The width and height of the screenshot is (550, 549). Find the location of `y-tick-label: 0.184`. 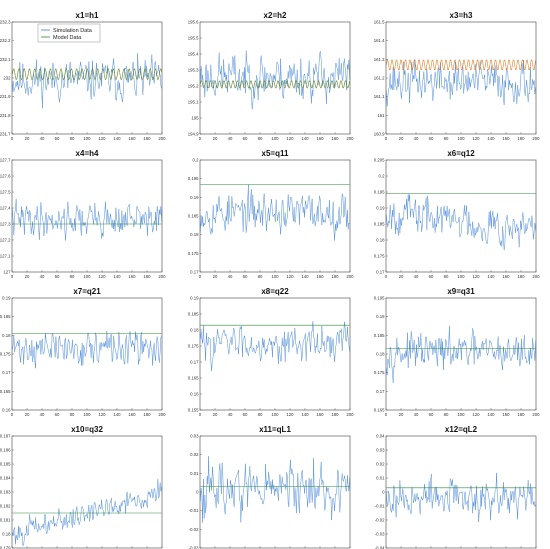

y-tick-label: 0.184 is located at coordinates (5, 478).